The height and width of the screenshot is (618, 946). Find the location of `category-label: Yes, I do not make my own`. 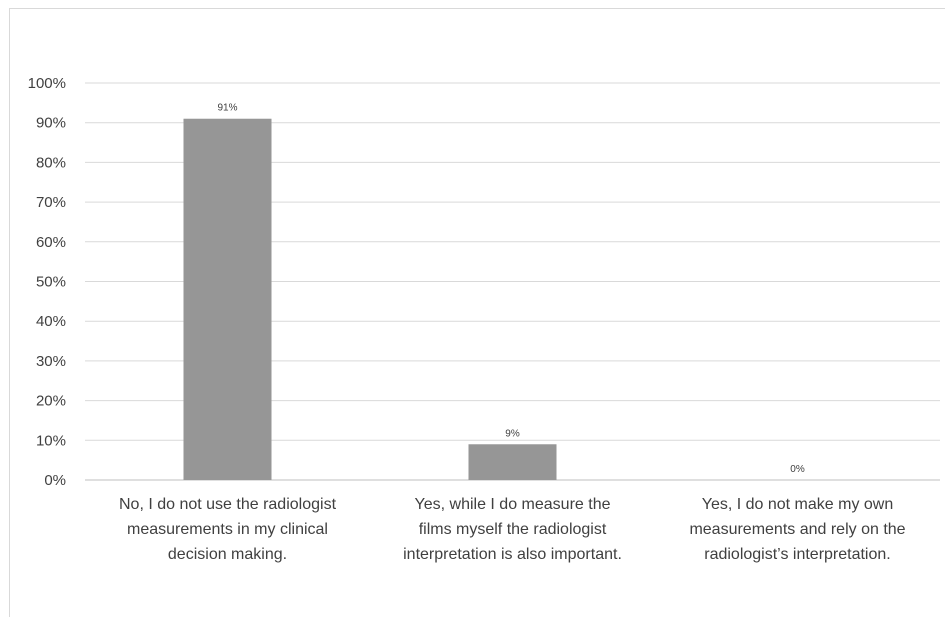

category-label: Yes, I do not make my own is located at coordinates (798, 504).